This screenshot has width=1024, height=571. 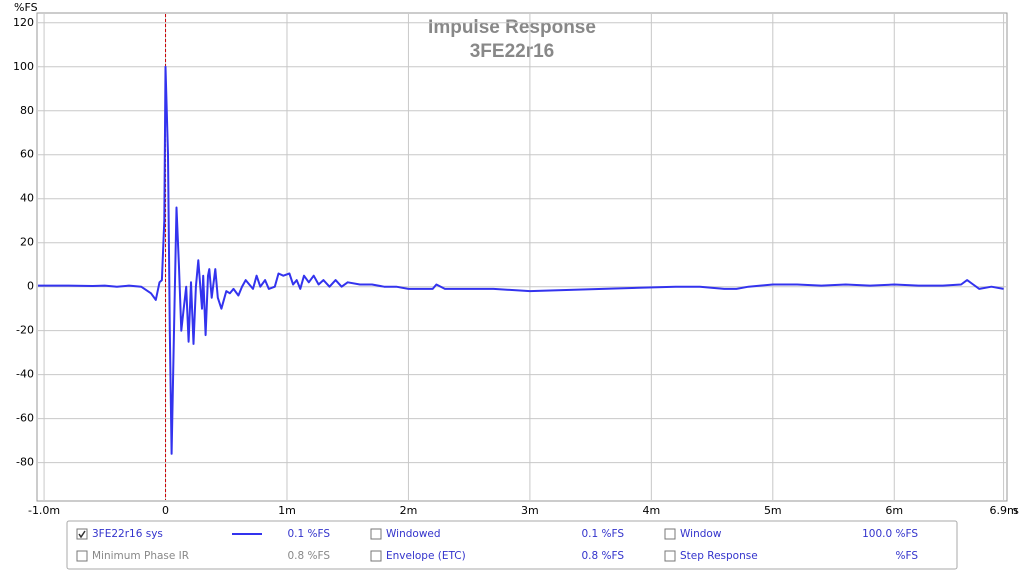 I want to click on x-tick-label: 2m, so click(x=409, y=510).